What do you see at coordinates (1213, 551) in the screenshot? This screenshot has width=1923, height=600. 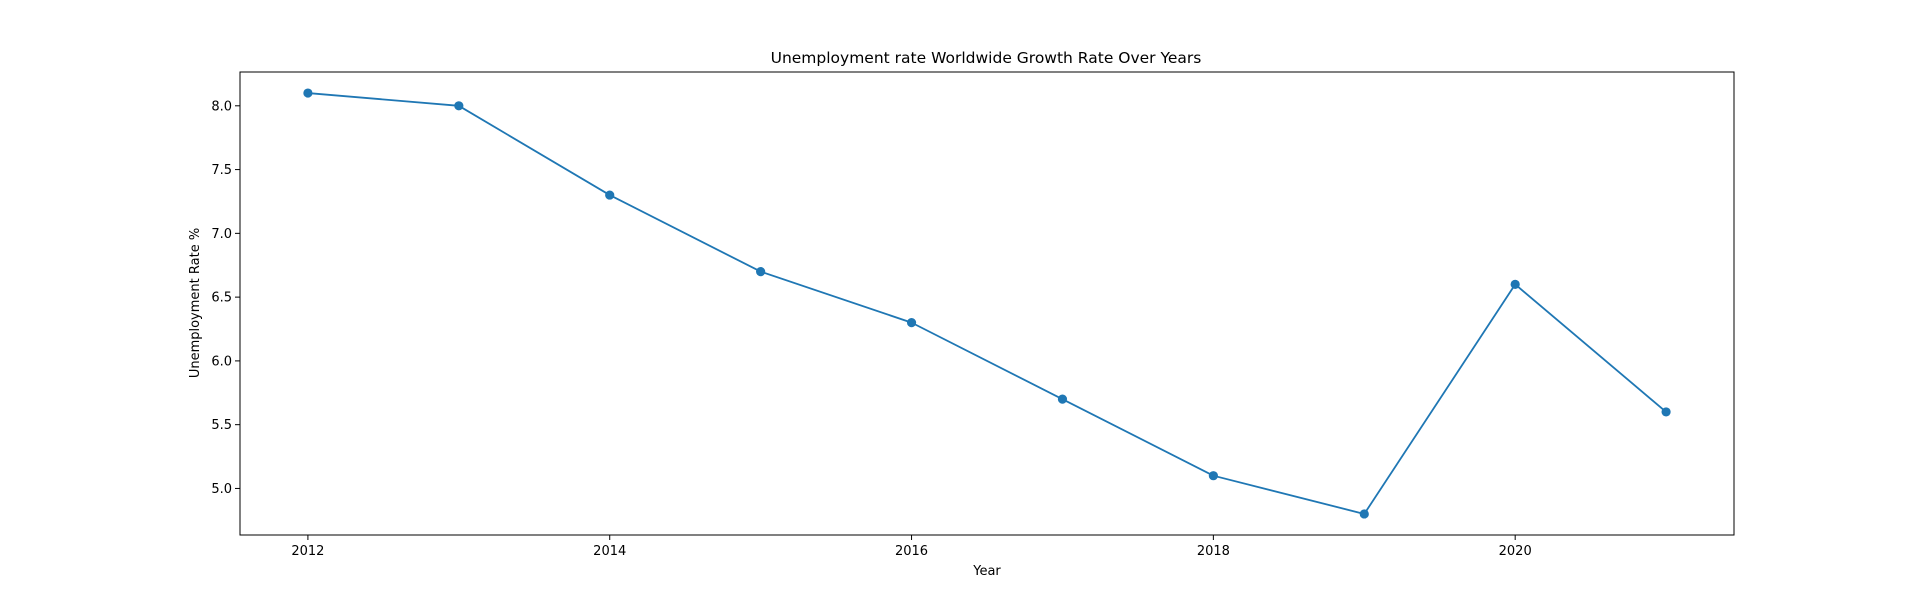 I see `x-tick-label: 2018` at bounding box center [1213, 551].